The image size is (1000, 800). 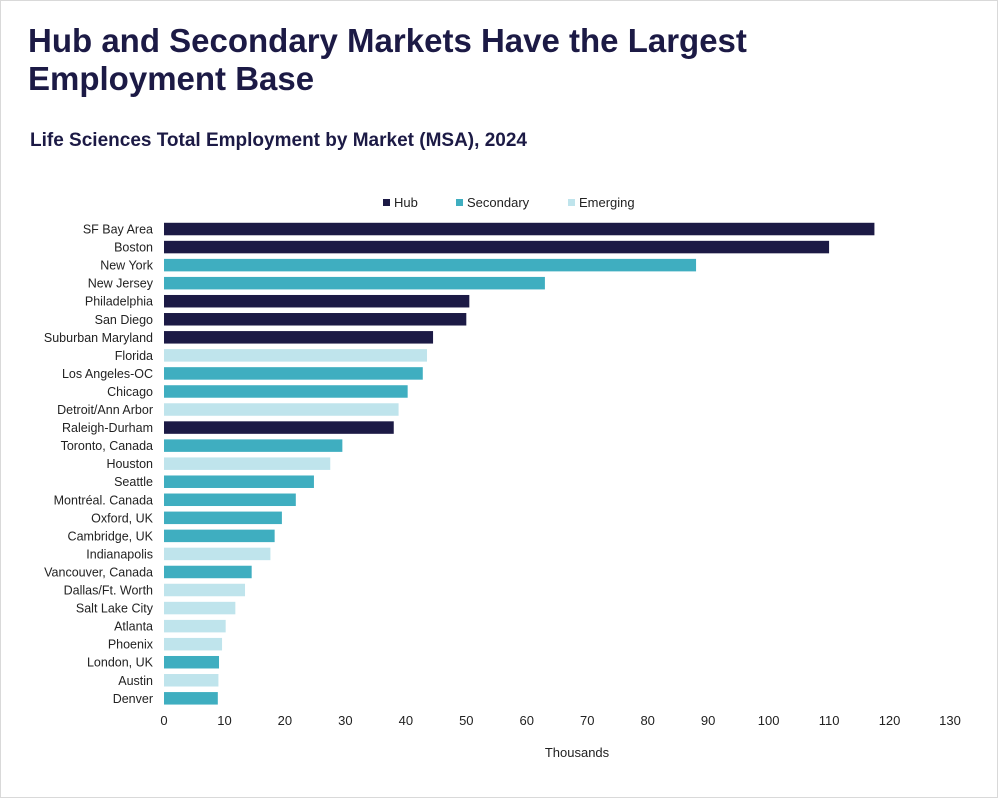 I want to click on legend-swatch-secondary, so click(x=459, y=202).